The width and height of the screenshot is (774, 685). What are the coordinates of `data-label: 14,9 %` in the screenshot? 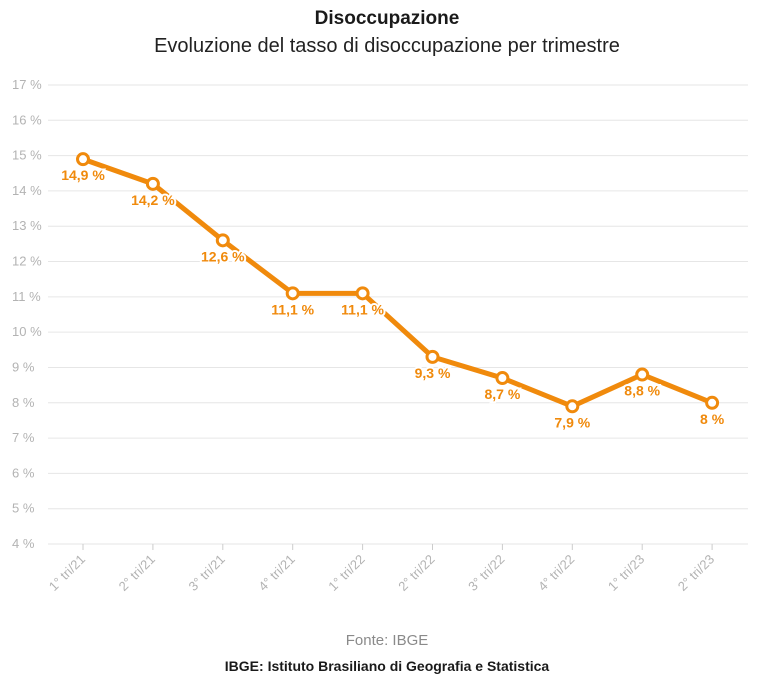 It's located at (83, 175).